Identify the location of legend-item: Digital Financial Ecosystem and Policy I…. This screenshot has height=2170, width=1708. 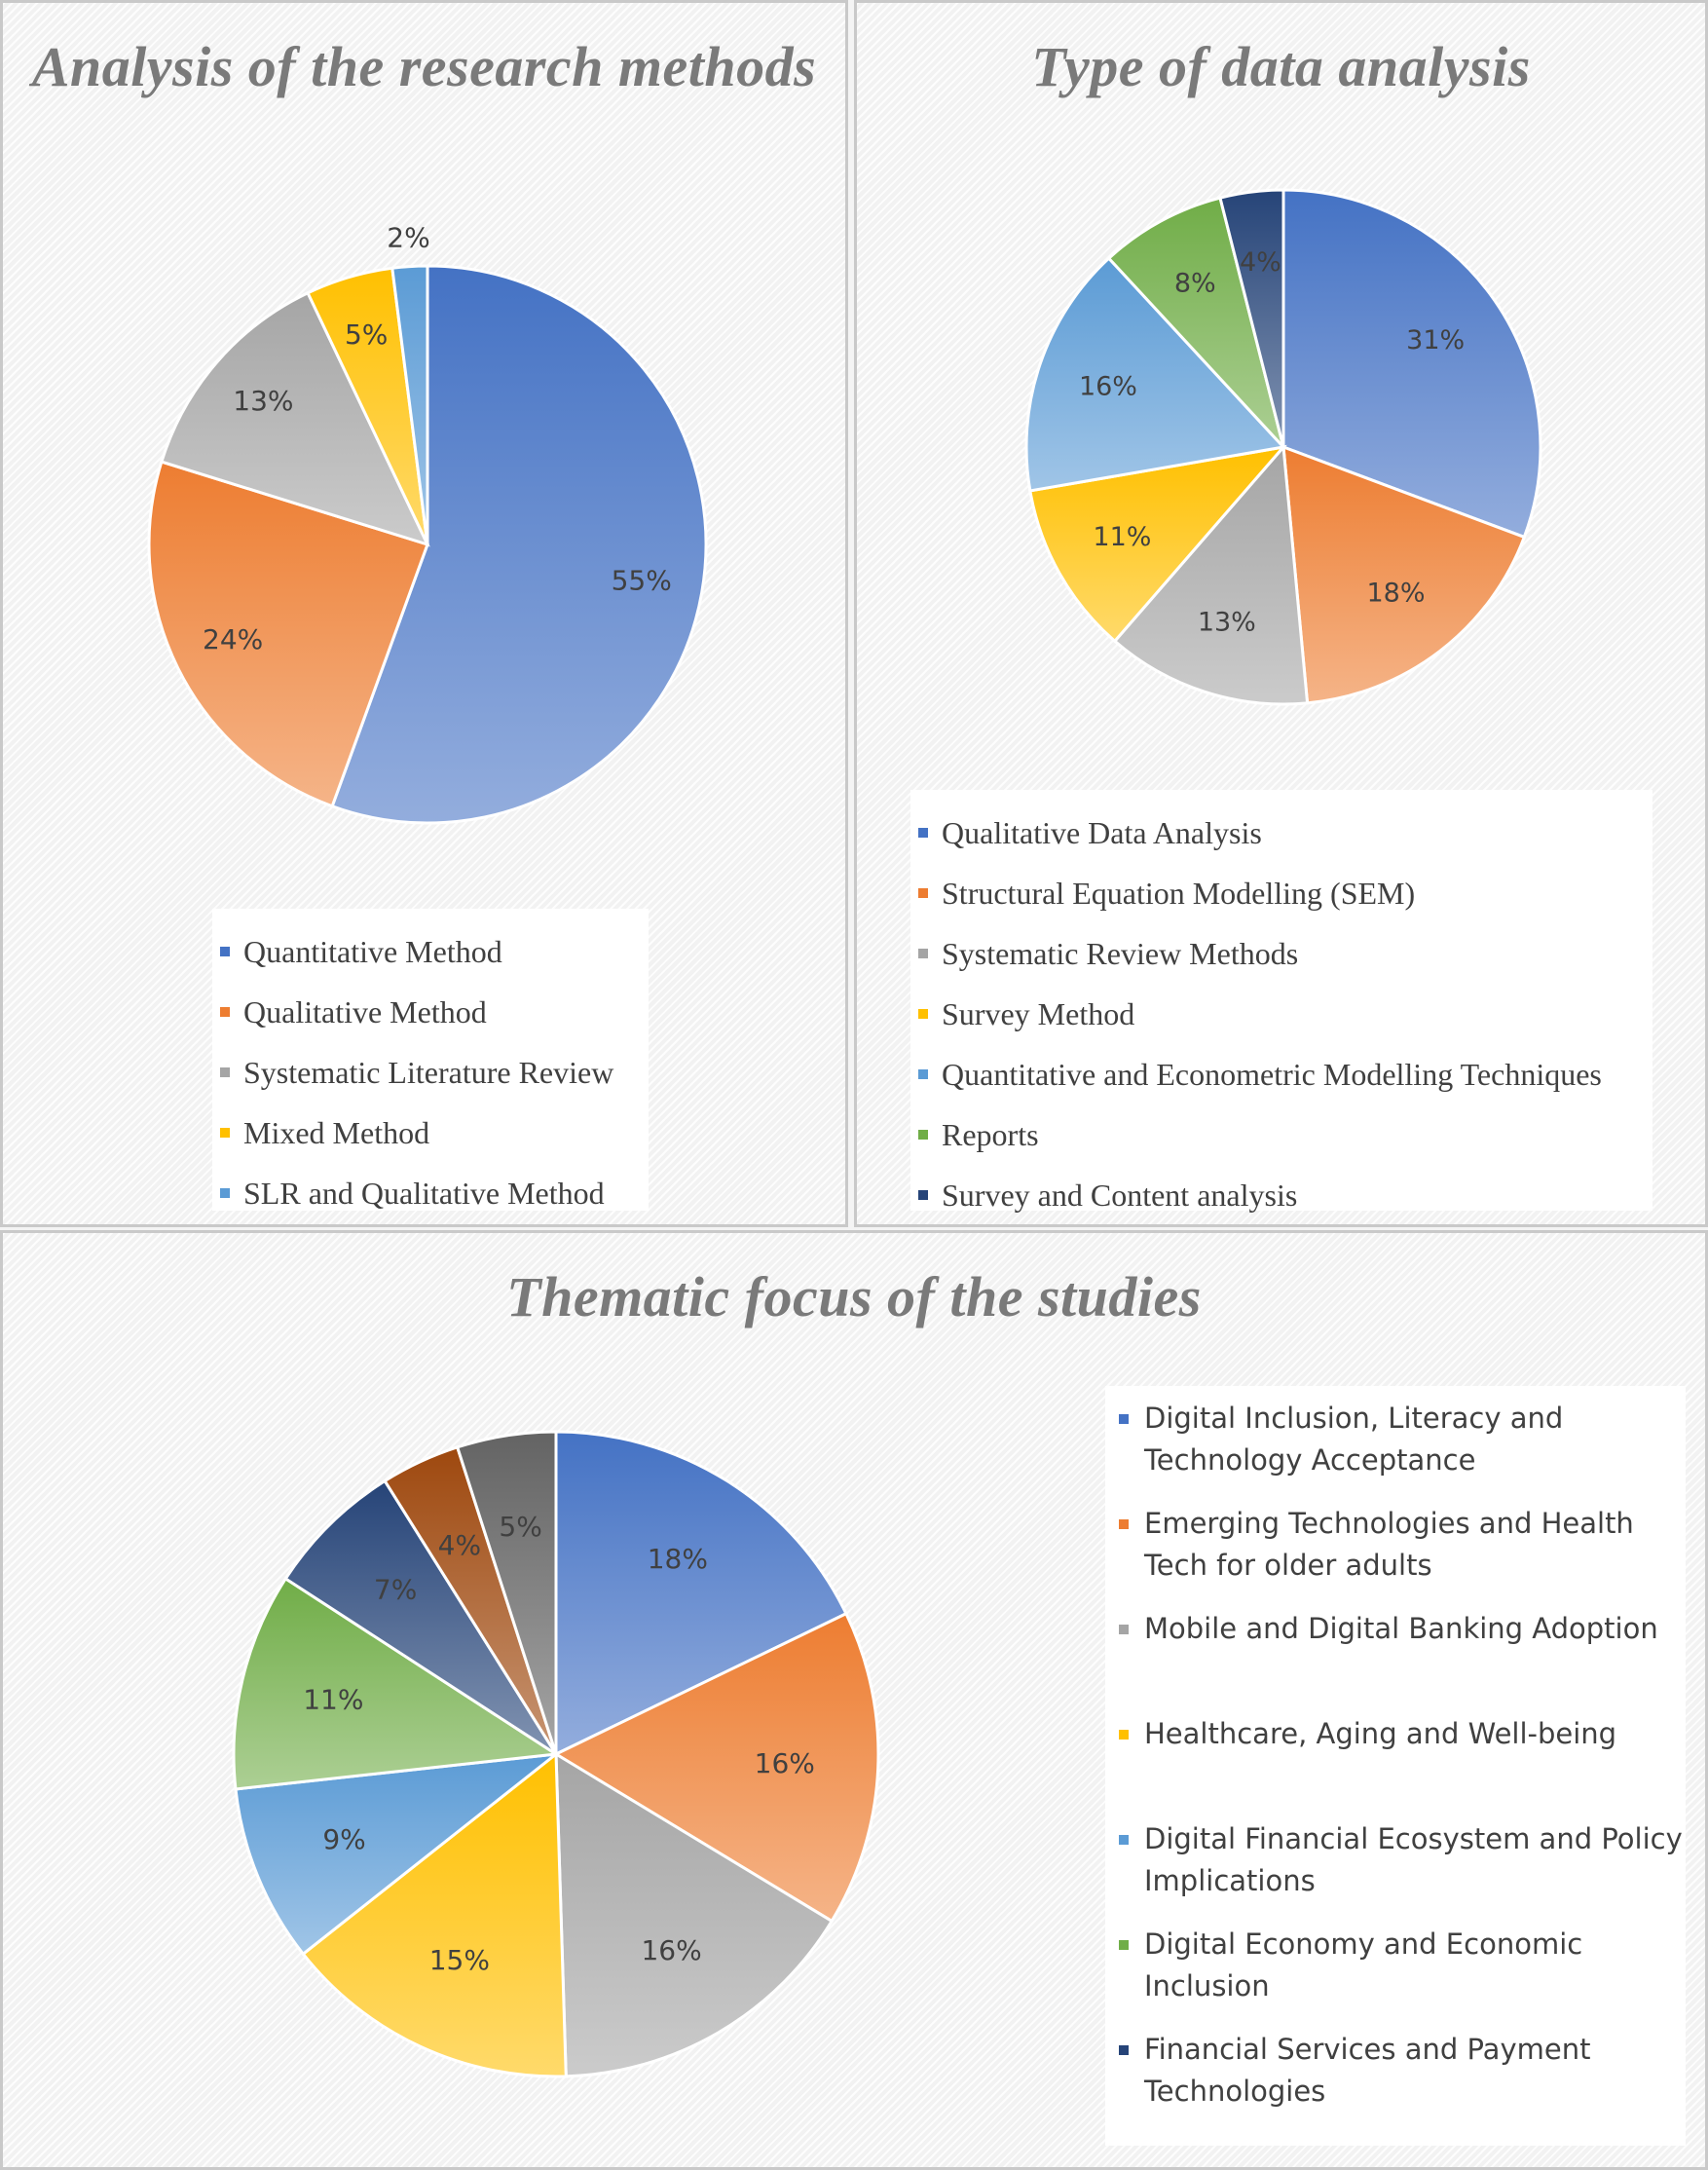
(1395, 1860).